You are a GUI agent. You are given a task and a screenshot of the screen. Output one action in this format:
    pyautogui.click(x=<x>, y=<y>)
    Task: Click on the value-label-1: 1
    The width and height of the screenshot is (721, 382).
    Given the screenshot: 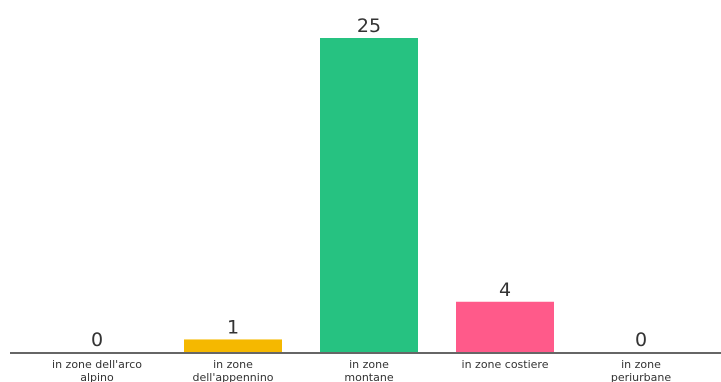 What is the action you would take?
    pyautogui.click(x=233, y=327)
    